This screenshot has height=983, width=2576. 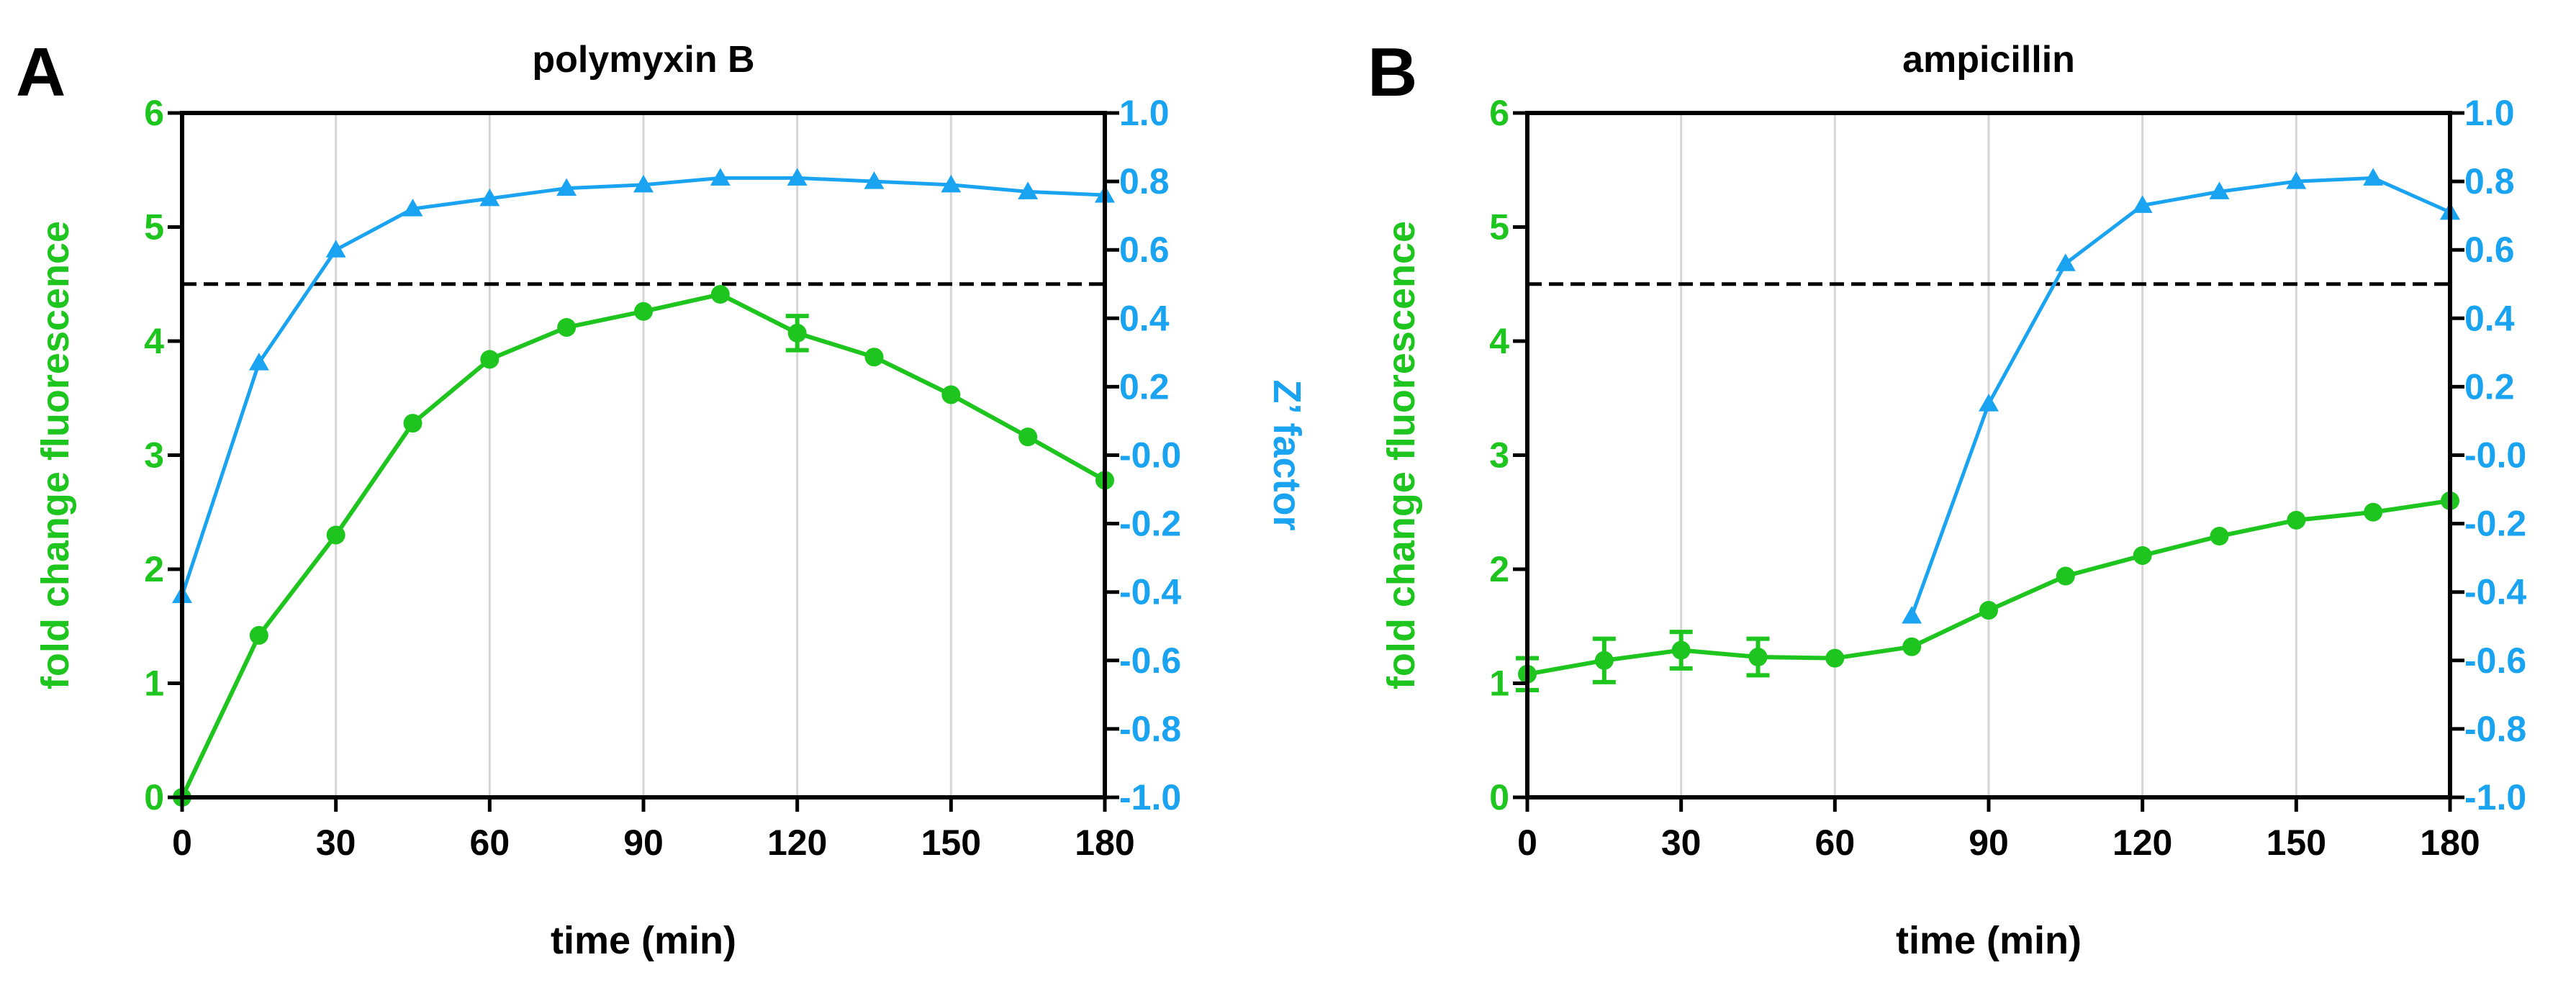 I want to click on chart-title: polymyxin B, so click(x=643, y=60).